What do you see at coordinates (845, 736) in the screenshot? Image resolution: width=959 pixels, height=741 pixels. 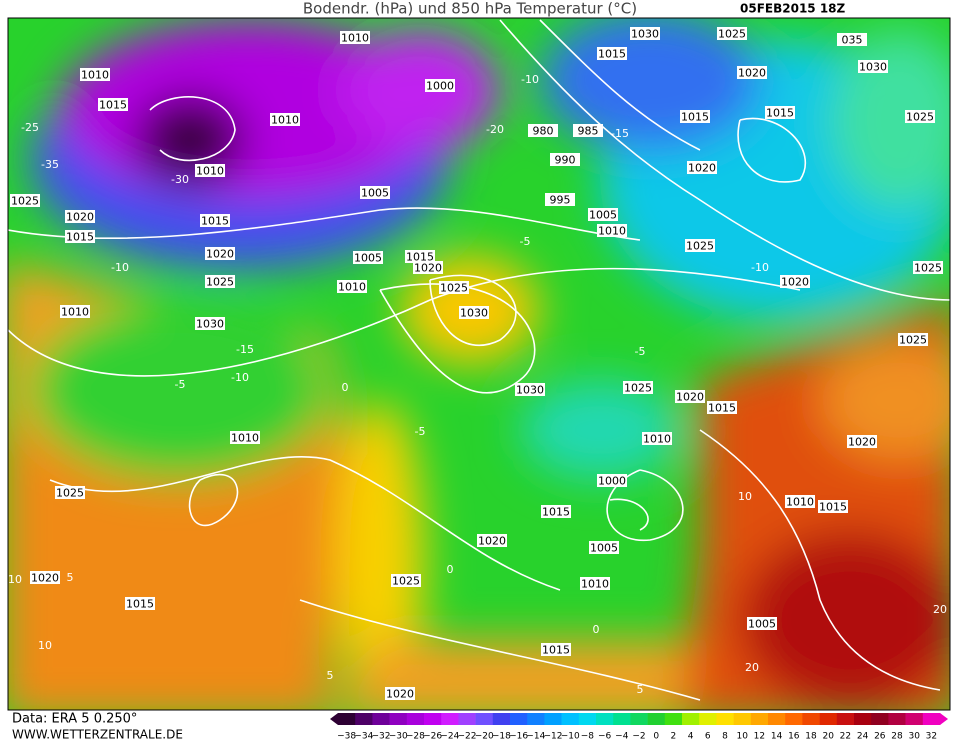 I see `colorbar-label: 22` at bounding box center [845, 736].